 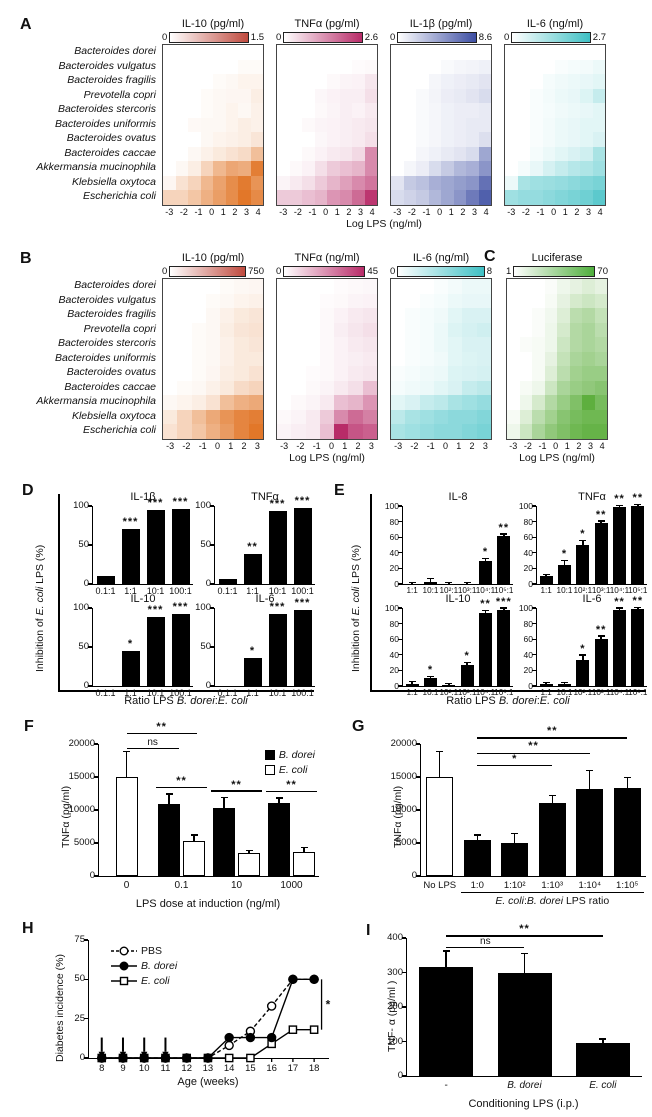 I want to click on x-tick-label: 12, so click(x=186, y=1068).